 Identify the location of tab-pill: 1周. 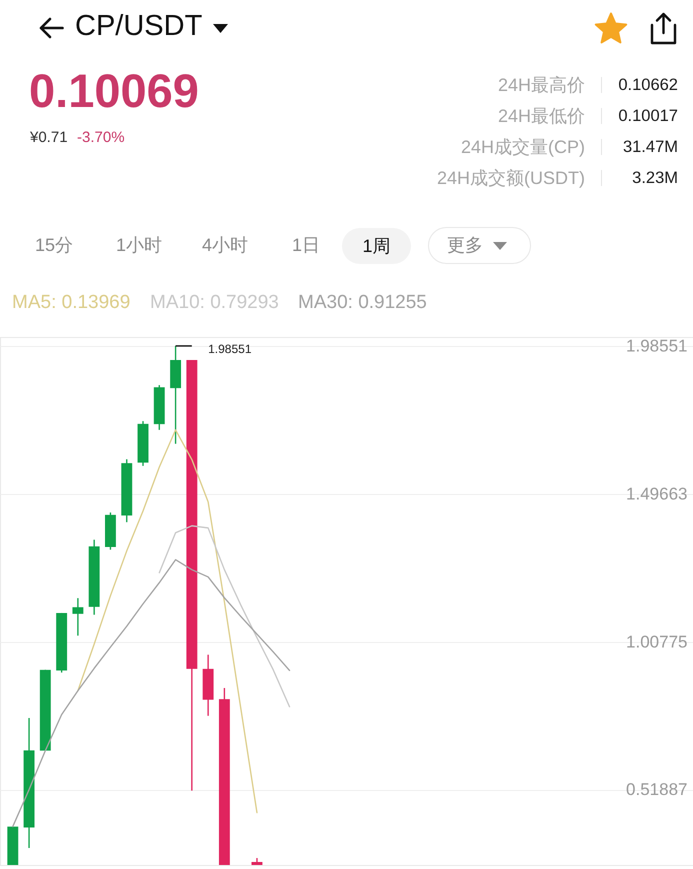
(376, 246).